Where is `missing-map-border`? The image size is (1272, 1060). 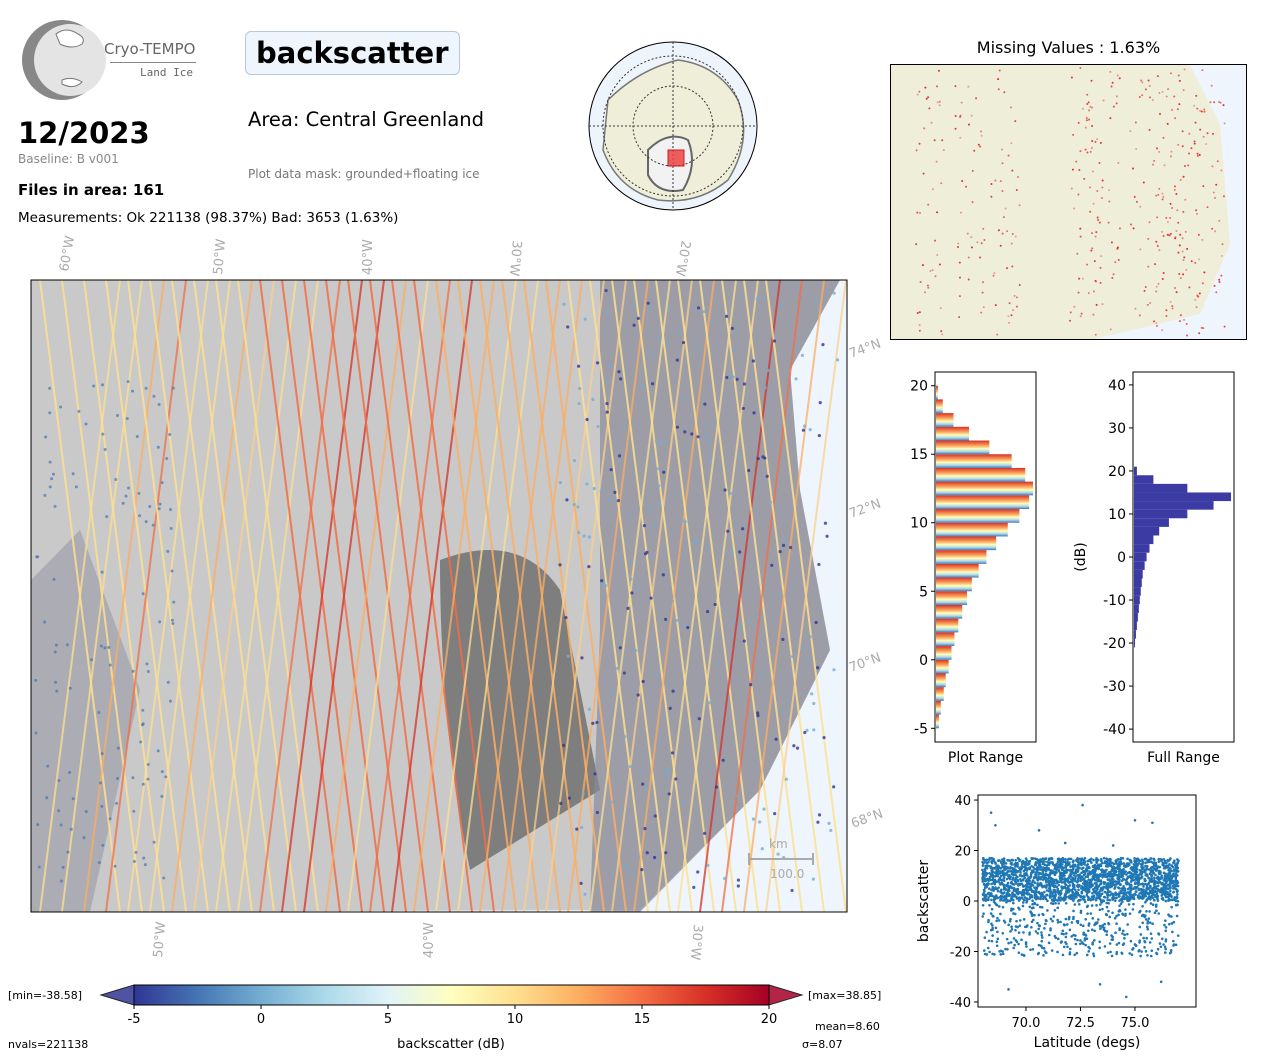 missing-map-border is located at coordinates (1068, 202).